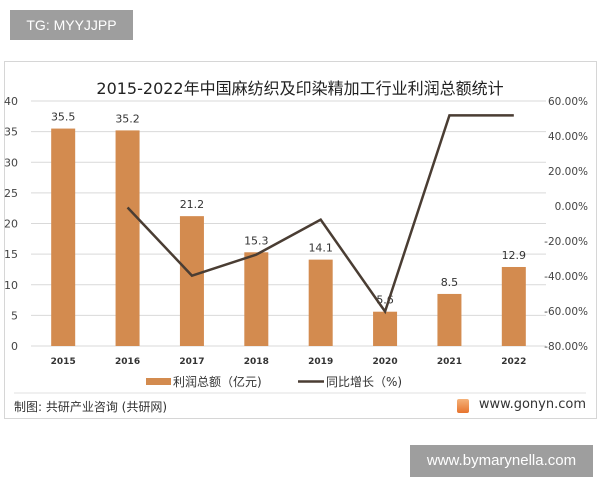 The height and width of the screenshot is (480, 600). Describe the element at coordinates (256, 240) in the screenshot. I see `bar-label: 15.3` at that location.